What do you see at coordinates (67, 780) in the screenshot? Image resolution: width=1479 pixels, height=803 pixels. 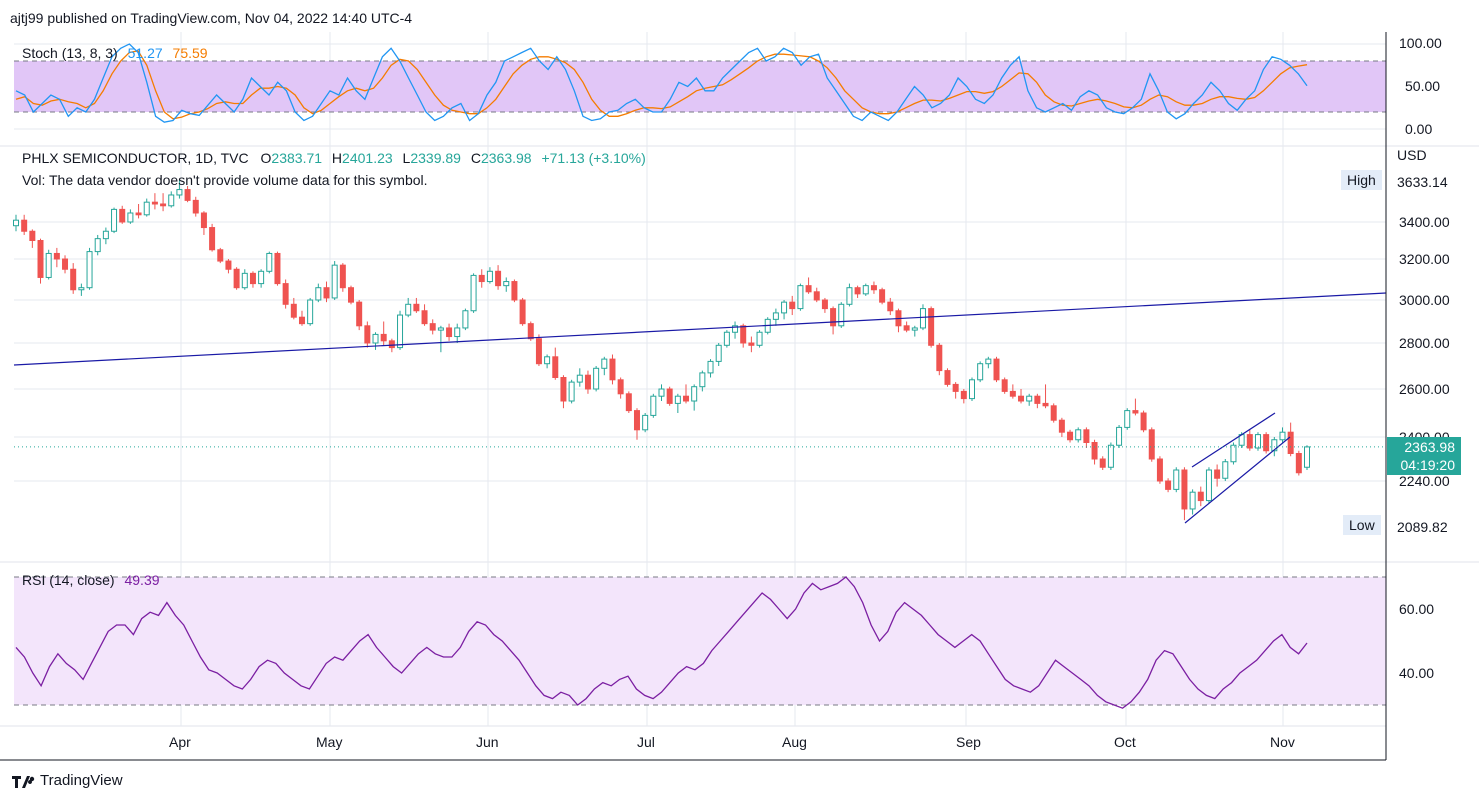 I see `tradingview-logo: TradingView` at bounding box center [67, 780].